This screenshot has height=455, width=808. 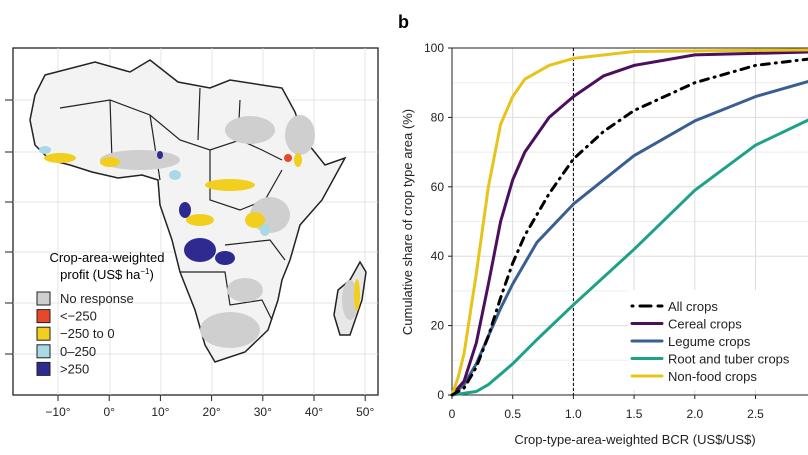 I want to click on map-data-neg-small, so click(x=202, y=232).